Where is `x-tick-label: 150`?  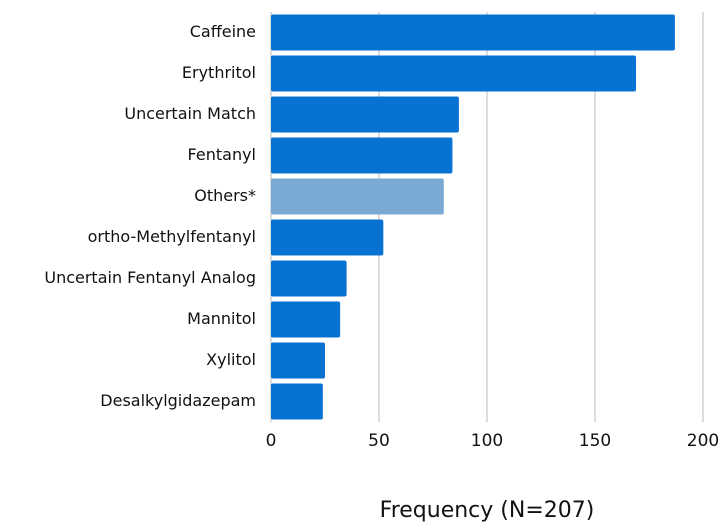
x-tick-label: 150 is located at coordinates (595, 441).